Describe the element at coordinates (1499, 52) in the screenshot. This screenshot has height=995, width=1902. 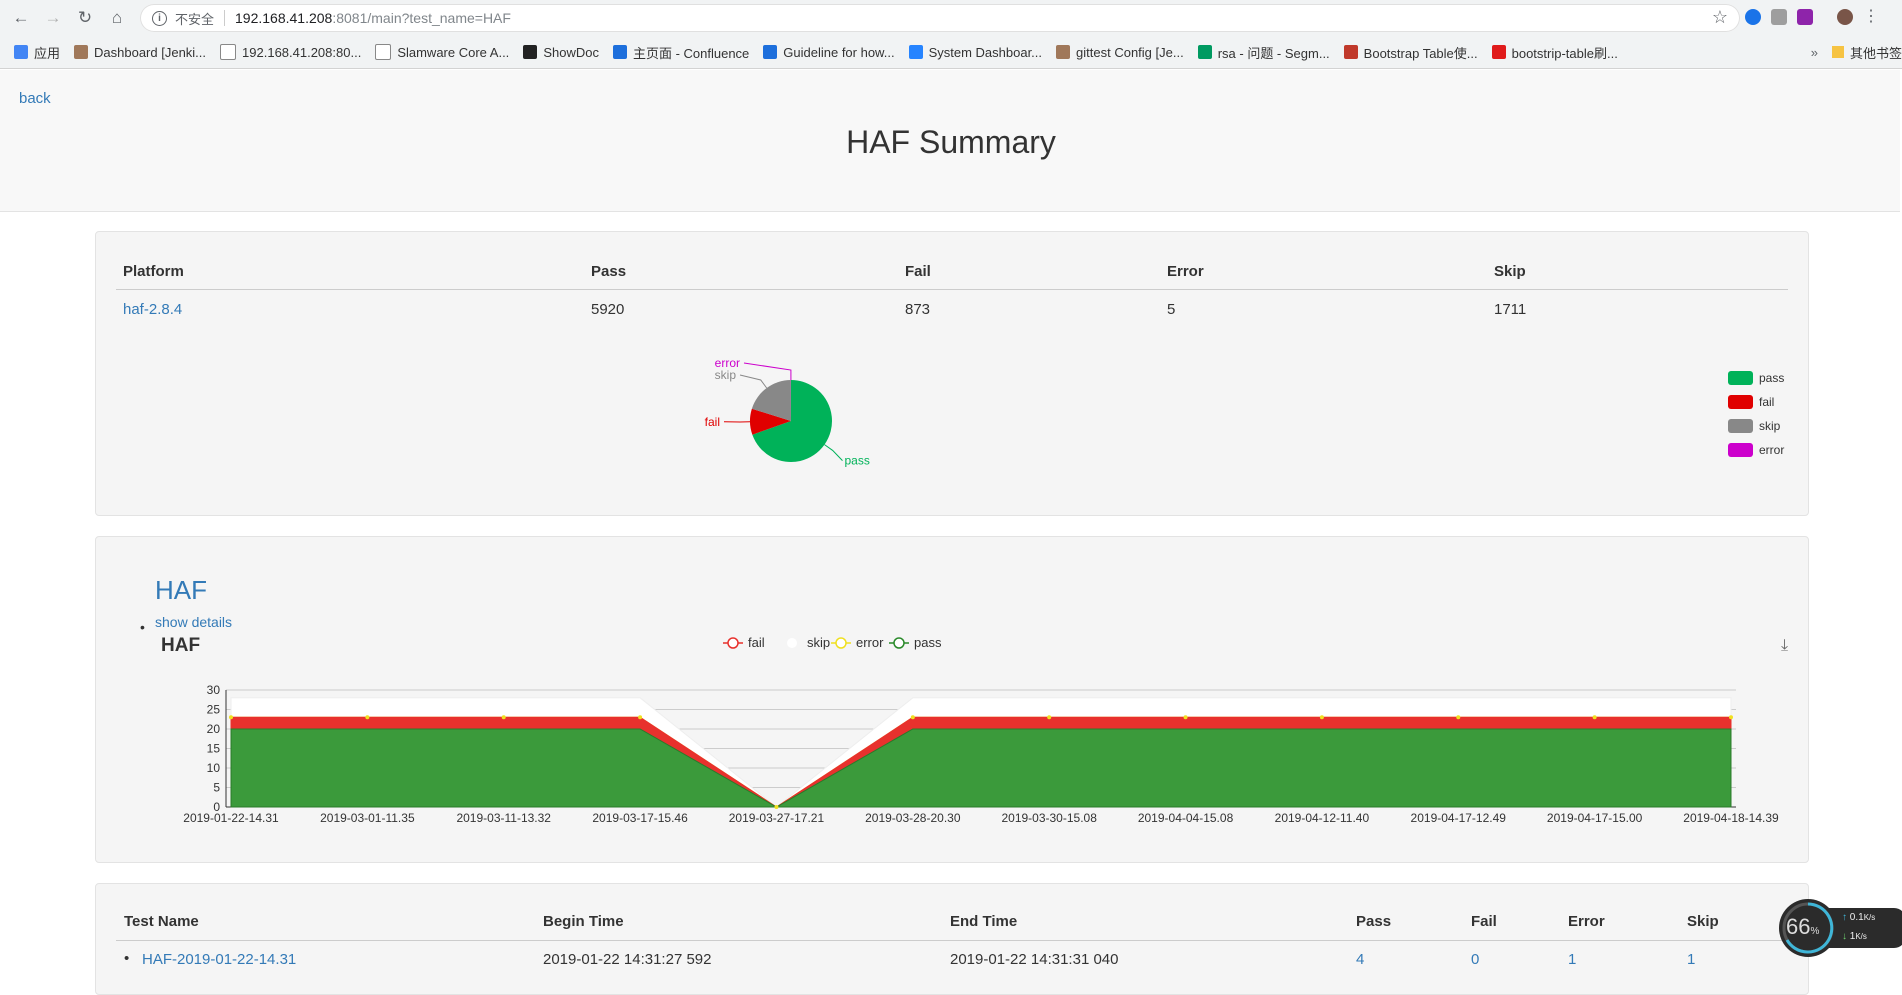
I see `csdn-icon` at that location.